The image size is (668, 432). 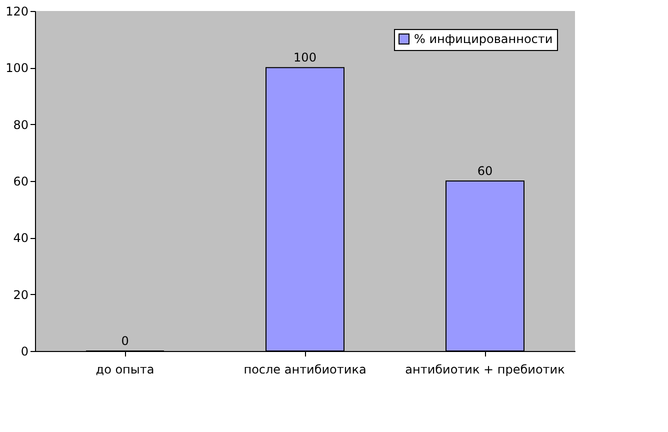 What do you see at coordinates (20, 181) in the screenshot?
I see `y-tick-label: 60` at bounding box center [20, 181].